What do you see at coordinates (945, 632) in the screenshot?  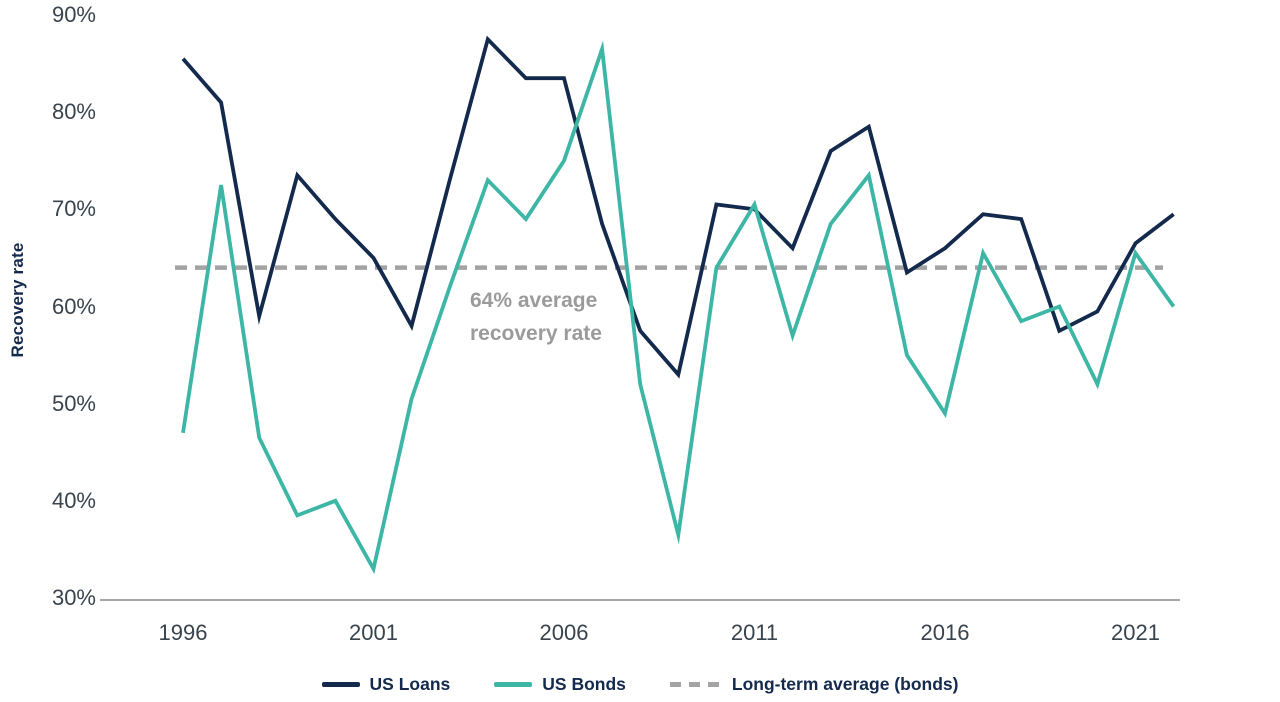 I see `x-tick-label-2016: 2016` at bounding box center [945, 632].